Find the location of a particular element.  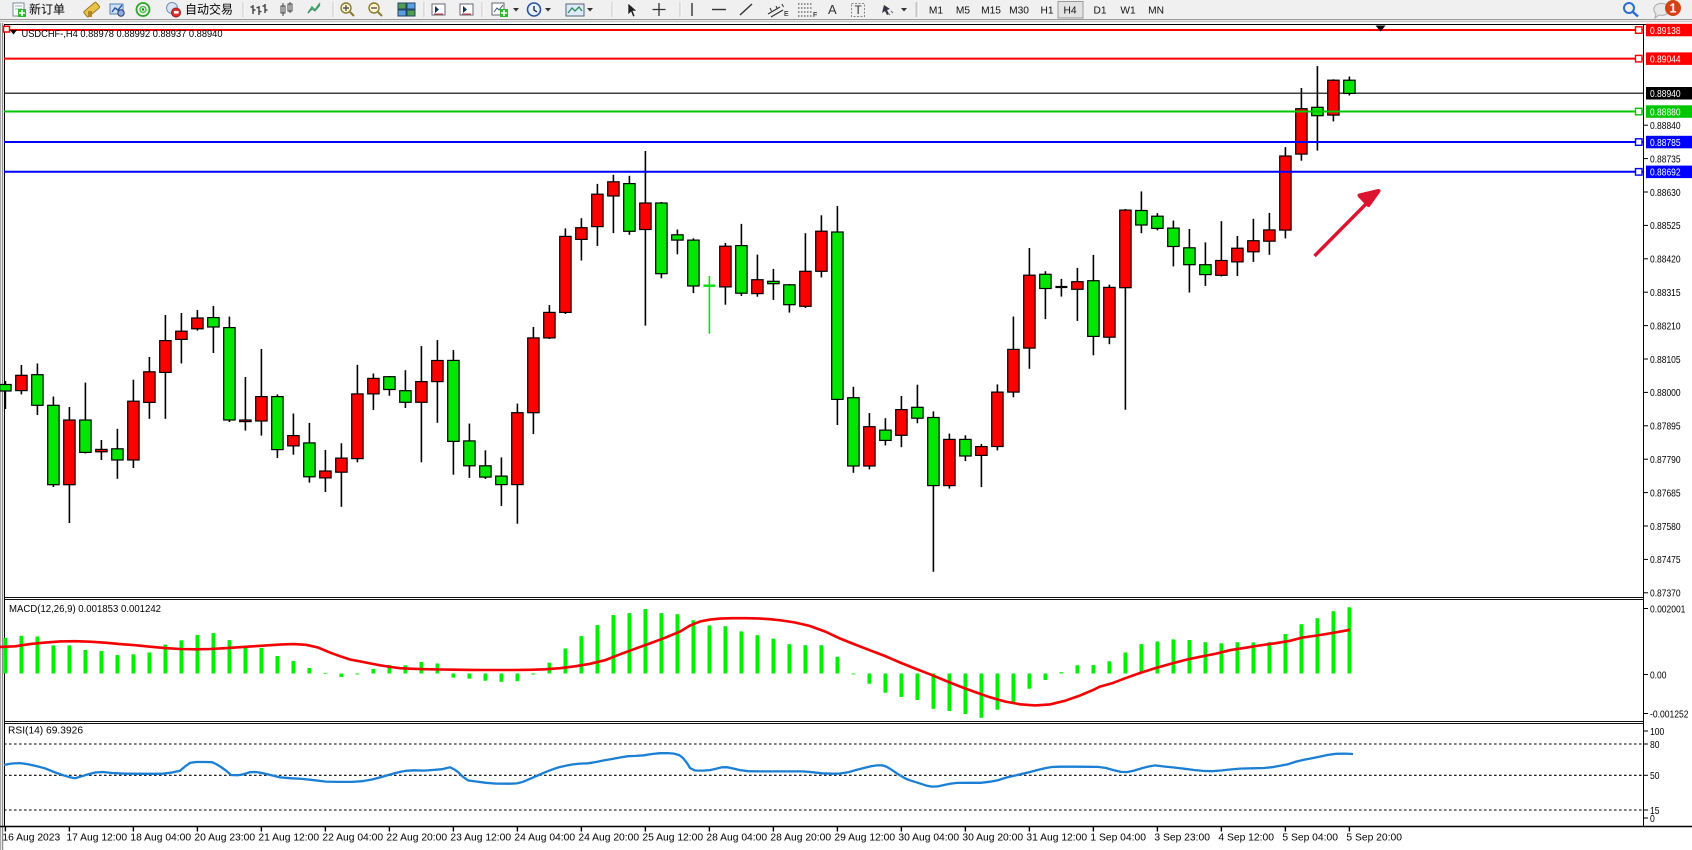

svg-text: M1 is located at coordinates (936, 11).